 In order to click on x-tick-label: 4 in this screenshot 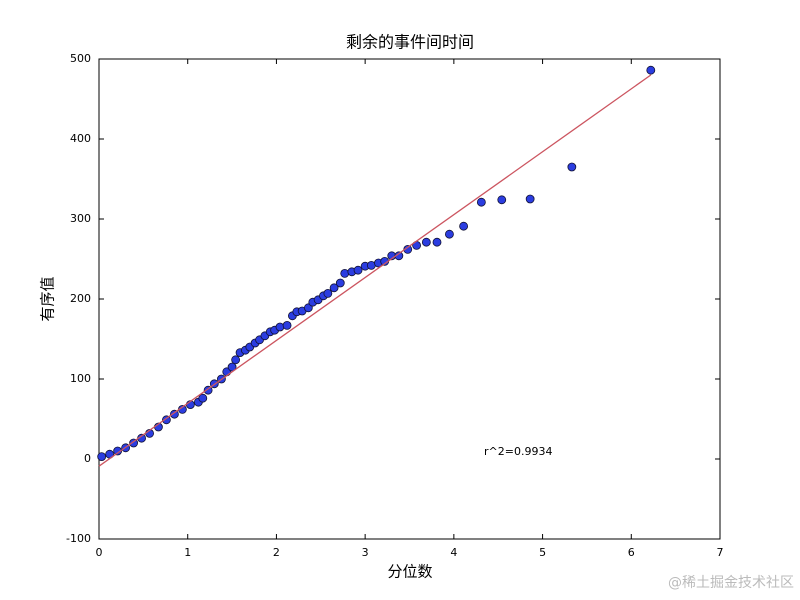, I will do `click(453, 552)`.